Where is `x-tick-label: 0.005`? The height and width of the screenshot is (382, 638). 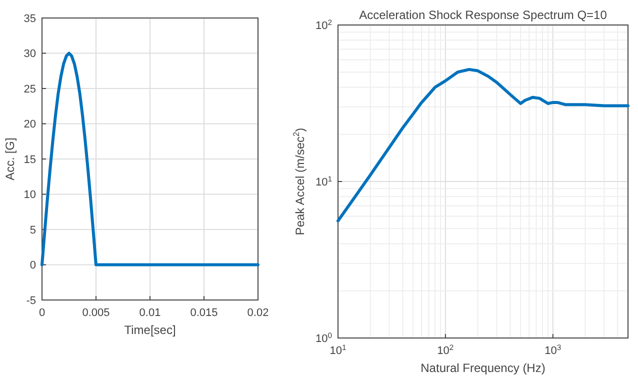 x-tick-label: 0.005 is located at coordinates (96, 313).